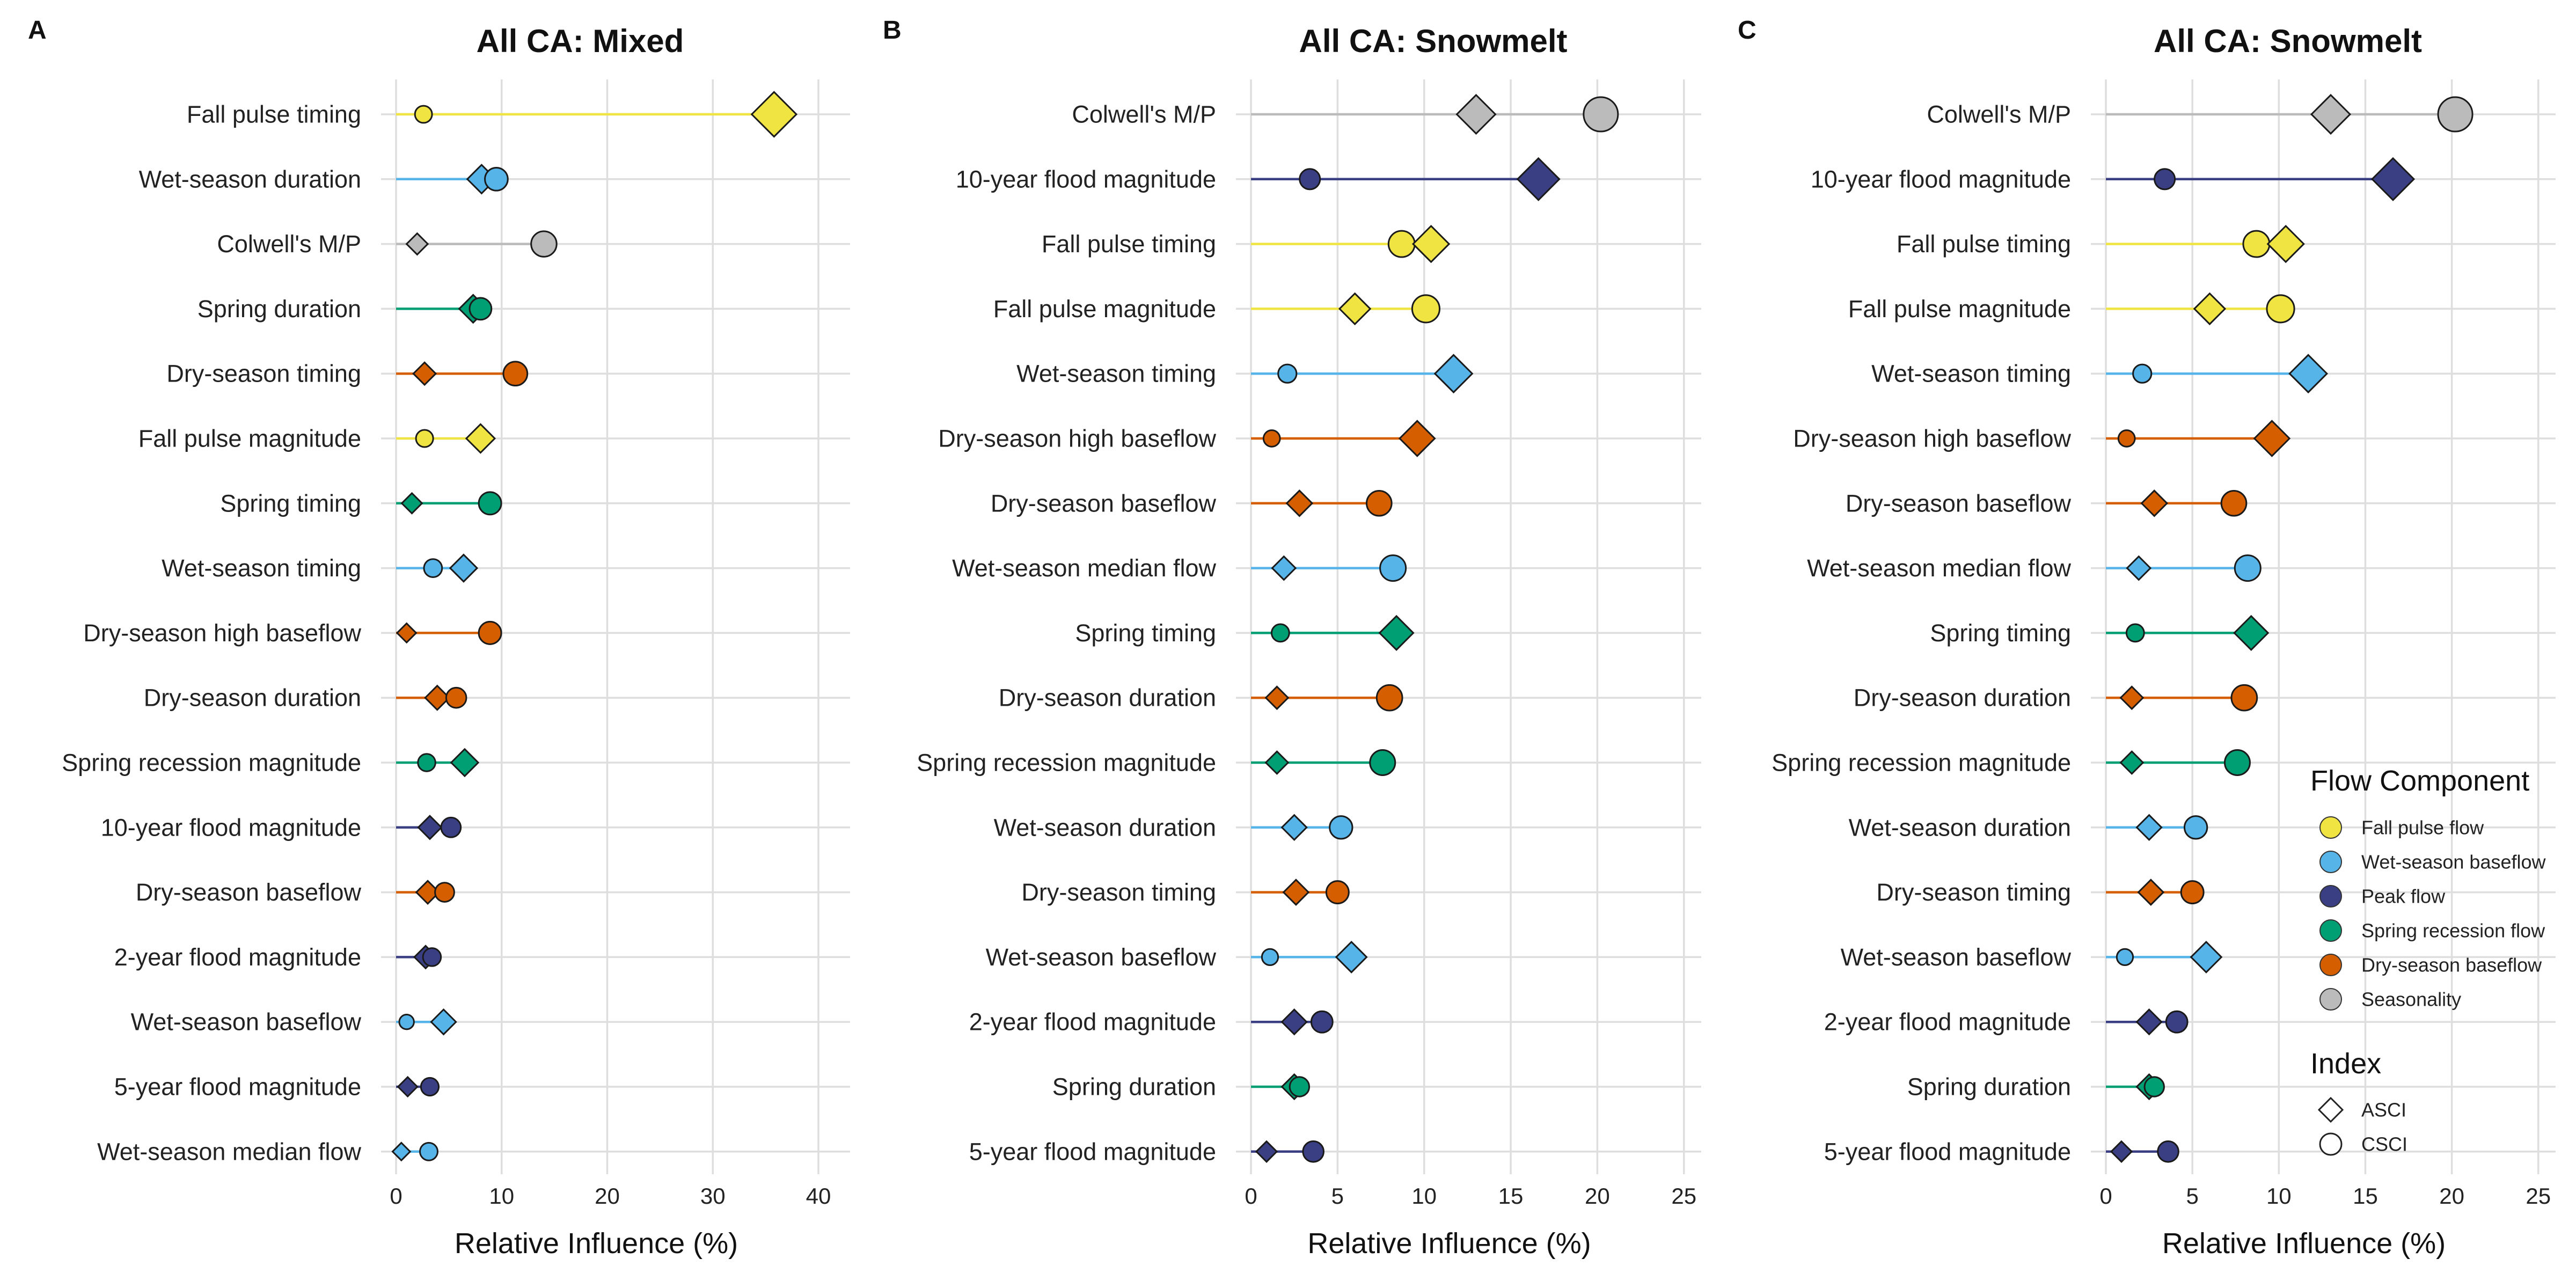 This screenshot has height=1288, width=2576. Describe the element at coordinates (713, 1196) in the screenshot. I see `x-tick-label: 30` at that location.